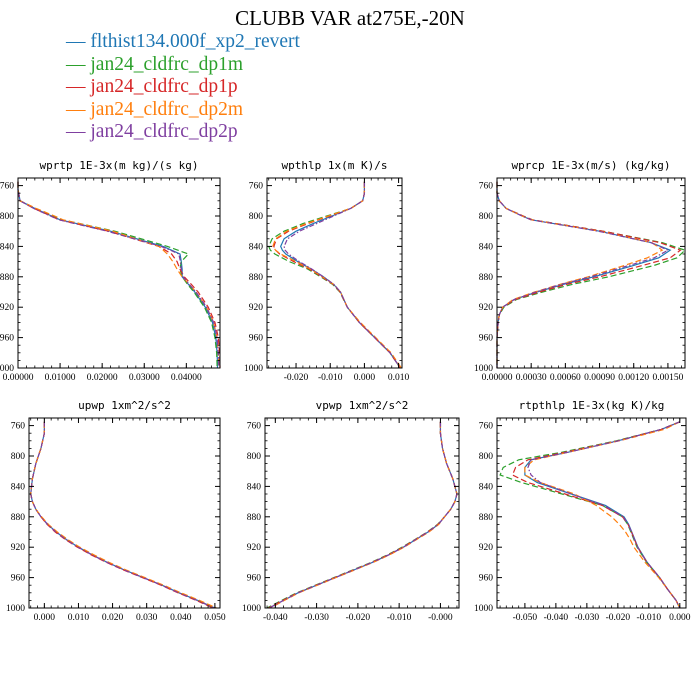 The width and height of the screenshot is (700, 700). Describe the element at coordinates (633, 378) in the screenshot. I see `x-tick-label: 0.00120` at that location.